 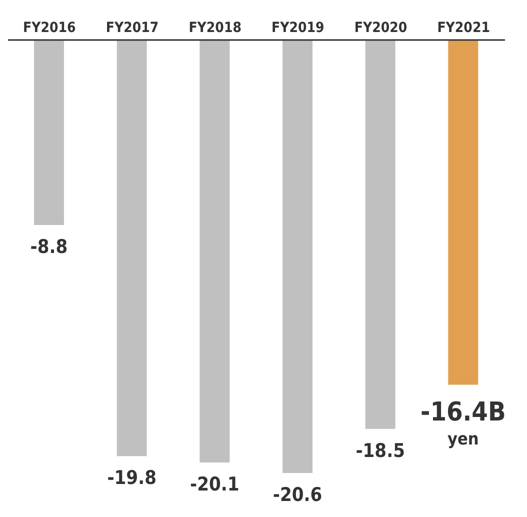 I want to click on data-label: -8.8, so click(x=49, y=247).